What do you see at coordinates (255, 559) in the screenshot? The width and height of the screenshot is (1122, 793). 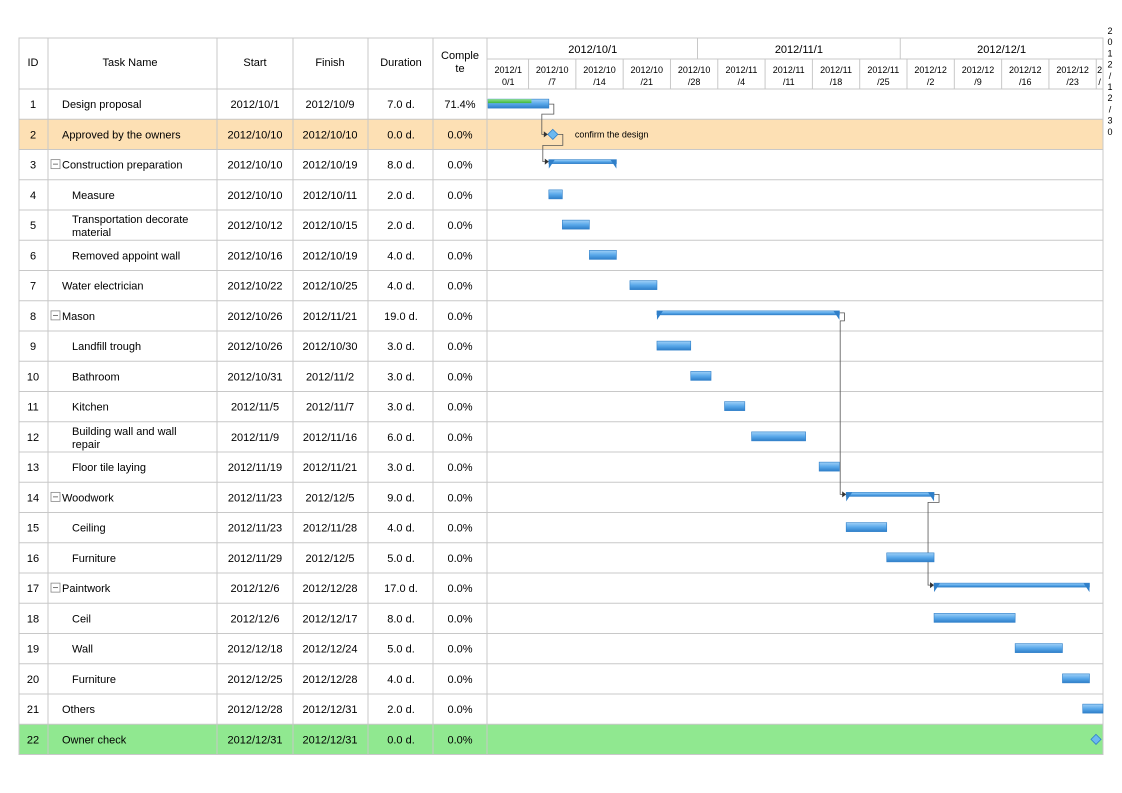 I see `cell-start: 2012/11/29` at bounding box center [255, 559].